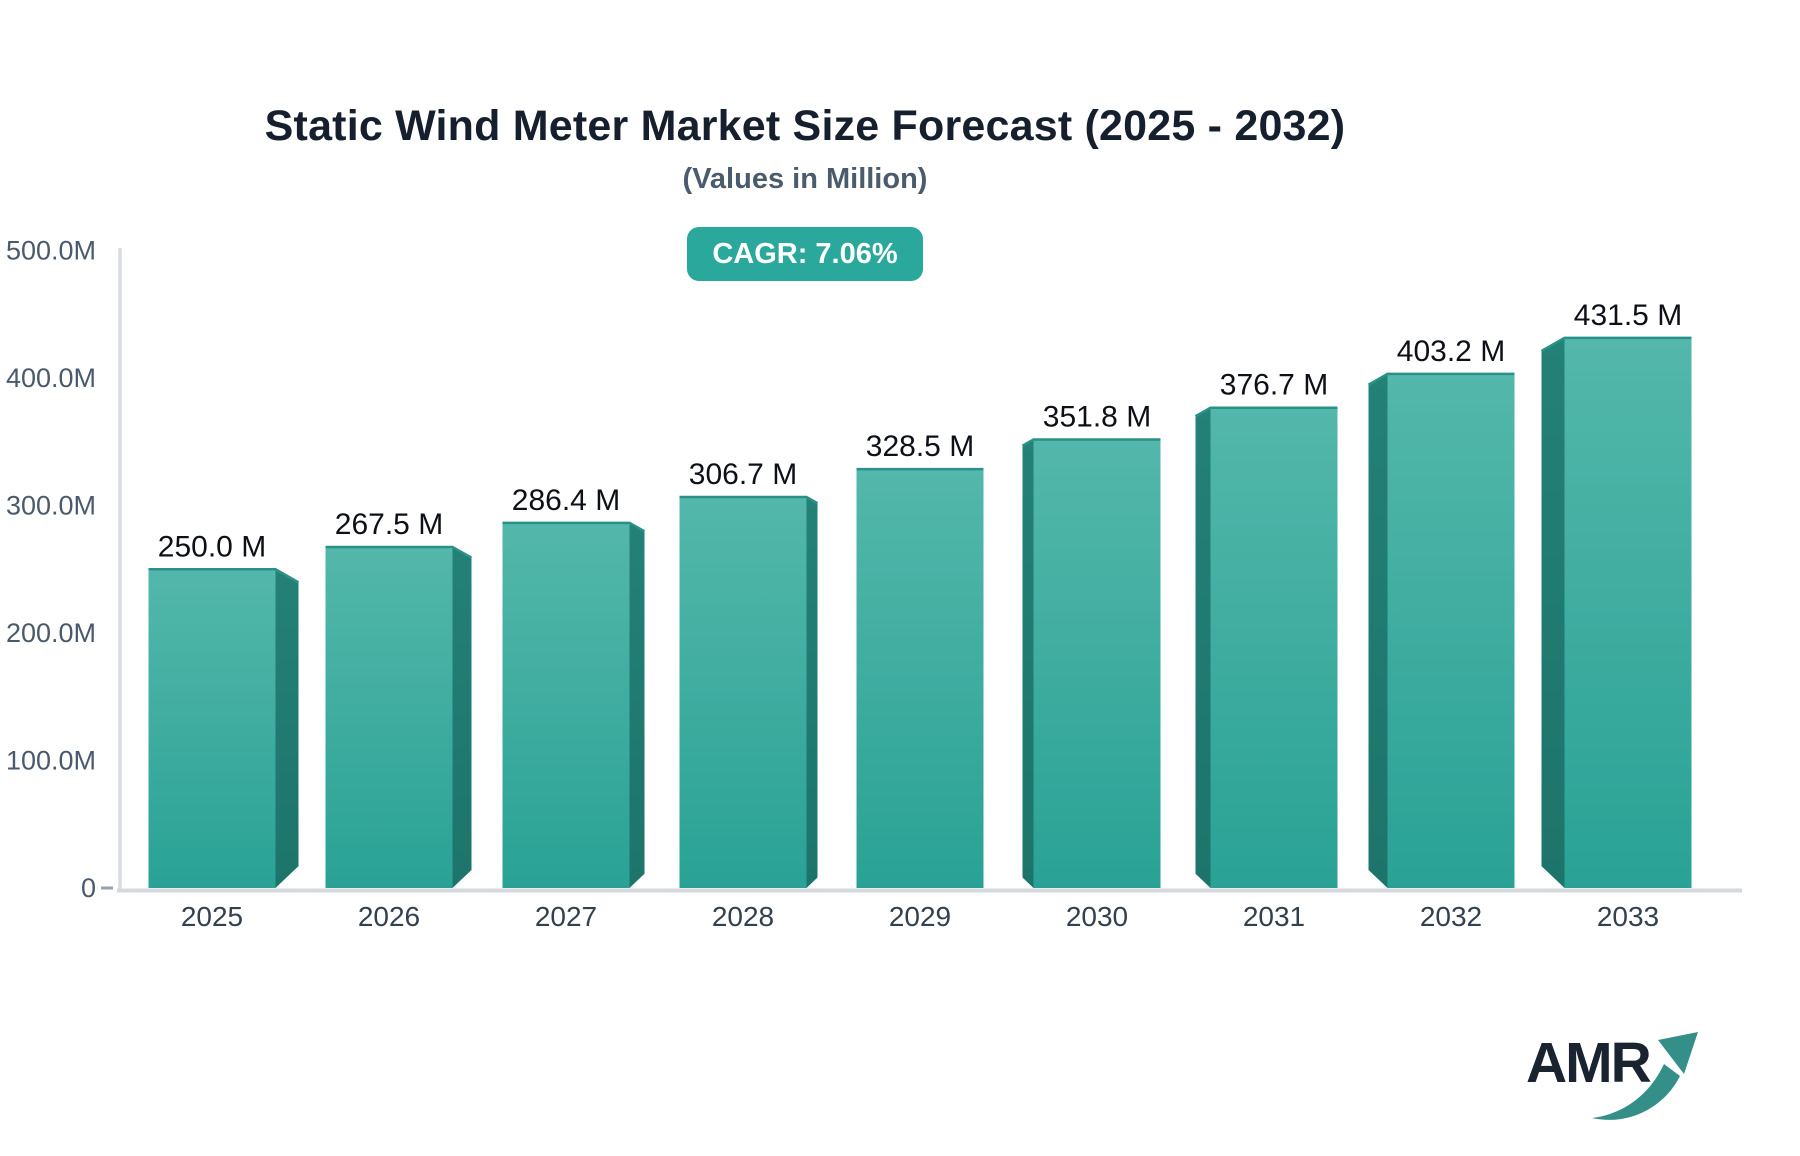  I want to click on bar-group: 306.7 M 2028, so click(749, 695).